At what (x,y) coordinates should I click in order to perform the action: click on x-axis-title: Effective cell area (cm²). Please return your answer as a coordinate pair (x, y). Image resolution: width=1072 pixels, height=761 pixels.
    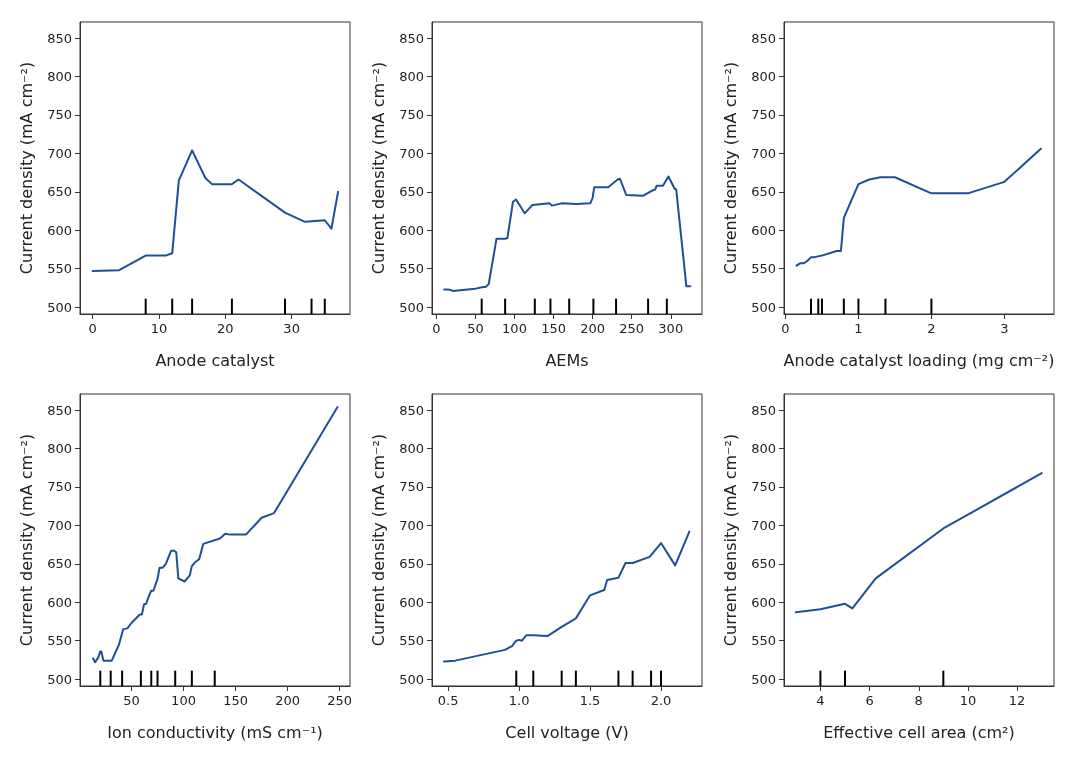
    Looking at the image, I should click on (919, 732).